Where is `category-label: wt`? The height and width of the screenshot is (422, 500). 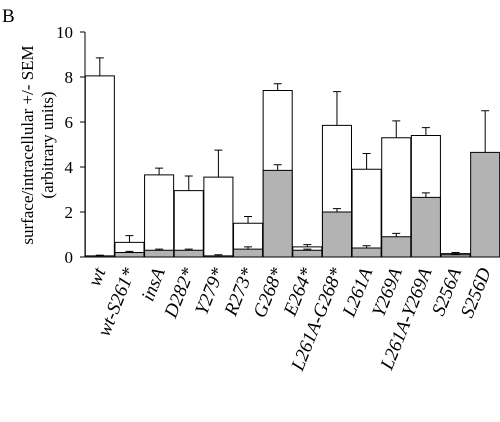
category-label: wt is located at coordinates (97, 276).